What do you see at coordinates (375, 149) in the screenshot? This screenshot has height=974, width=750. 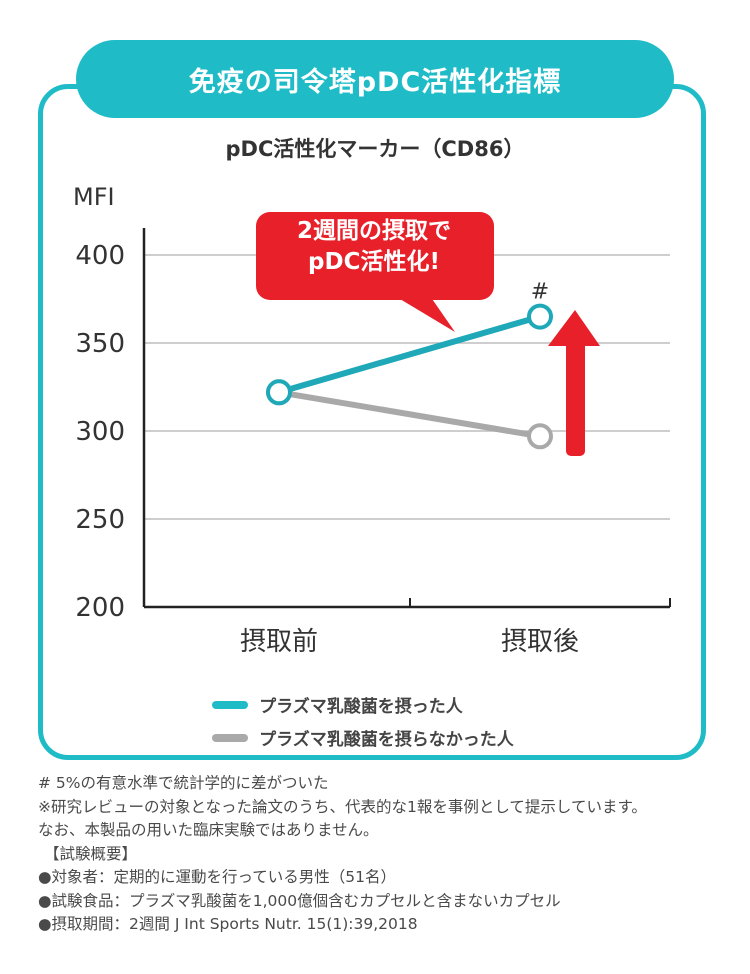 I see `chart-title: pDC活性化マーカー（CD86）` at bounding box center [375, 149].